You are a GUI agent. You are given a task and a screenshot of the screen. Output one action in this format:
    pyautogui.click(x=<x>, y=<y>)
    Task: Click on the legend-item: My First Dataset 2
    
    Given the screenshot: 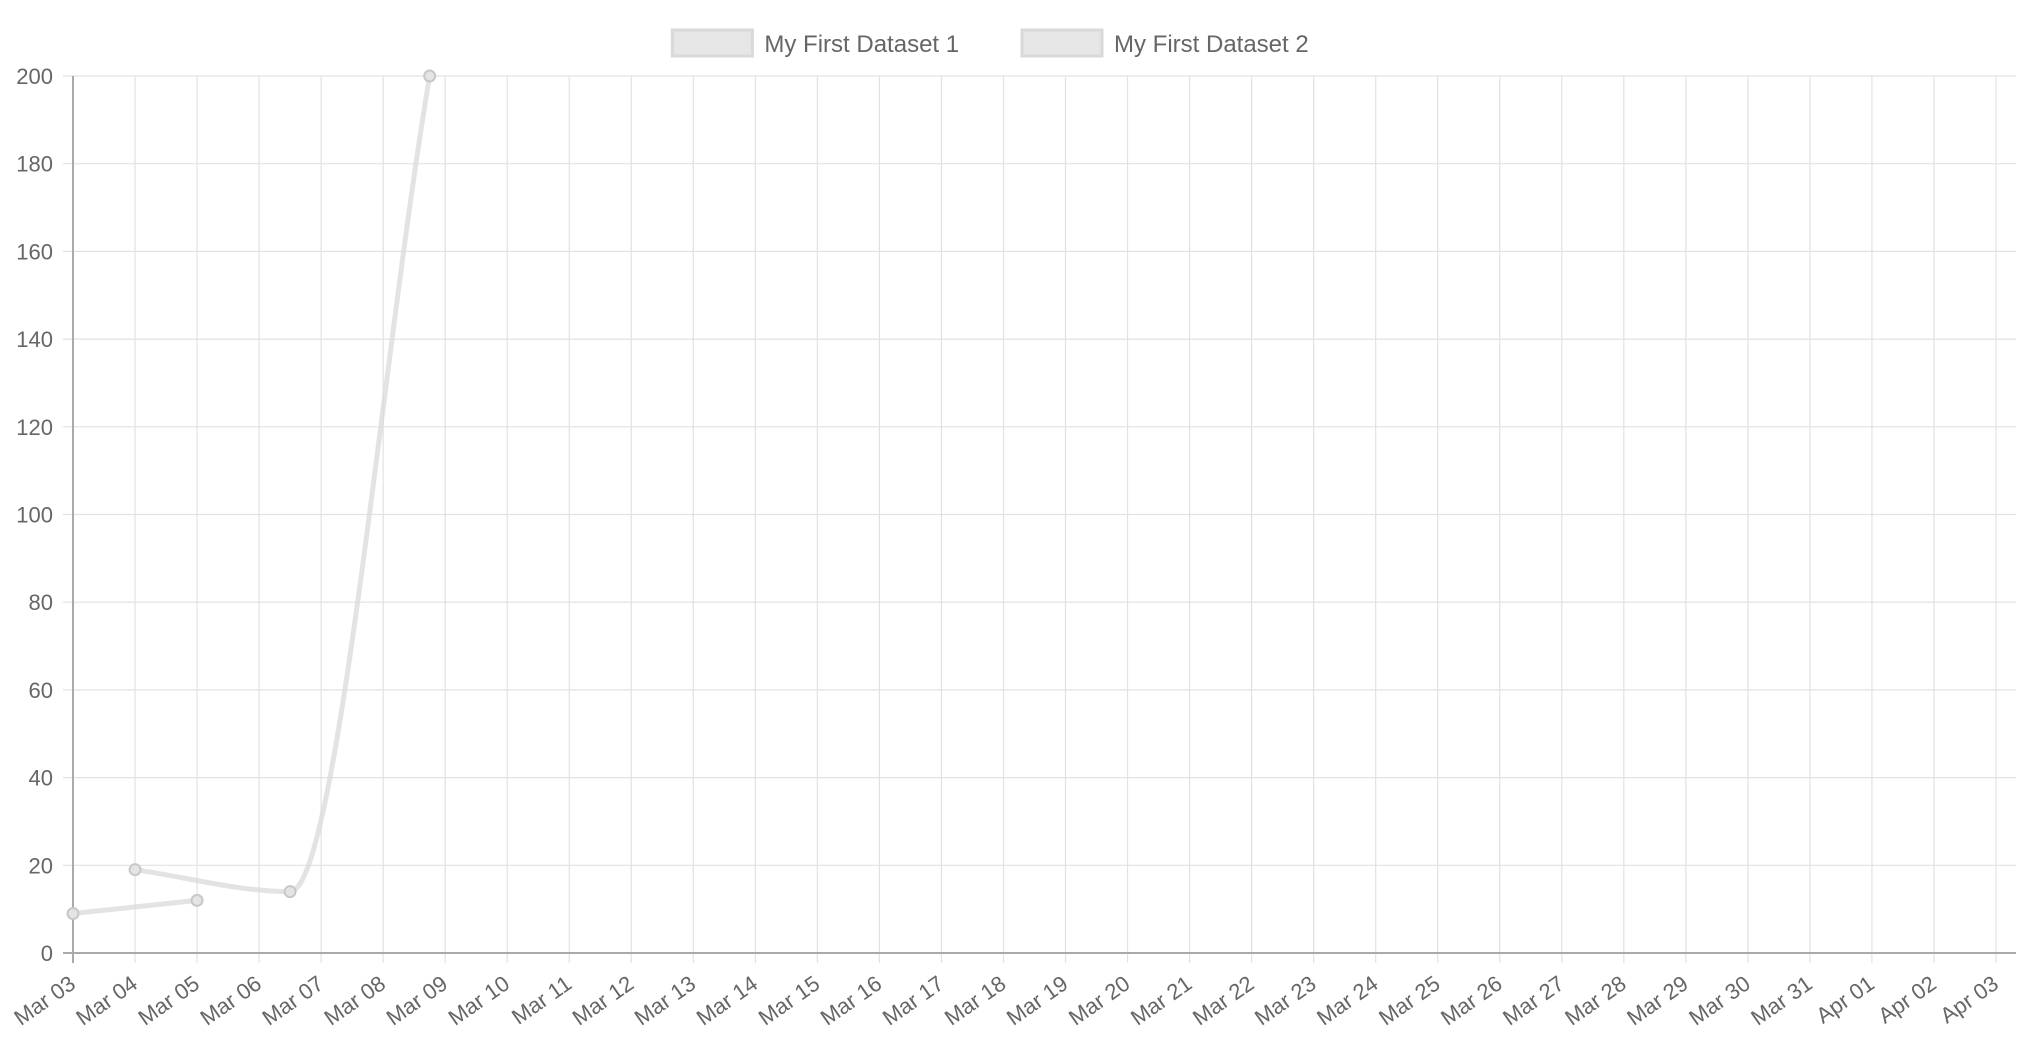 What is the action you would take?
    pyautogui.click(x=1164, y=43)
    